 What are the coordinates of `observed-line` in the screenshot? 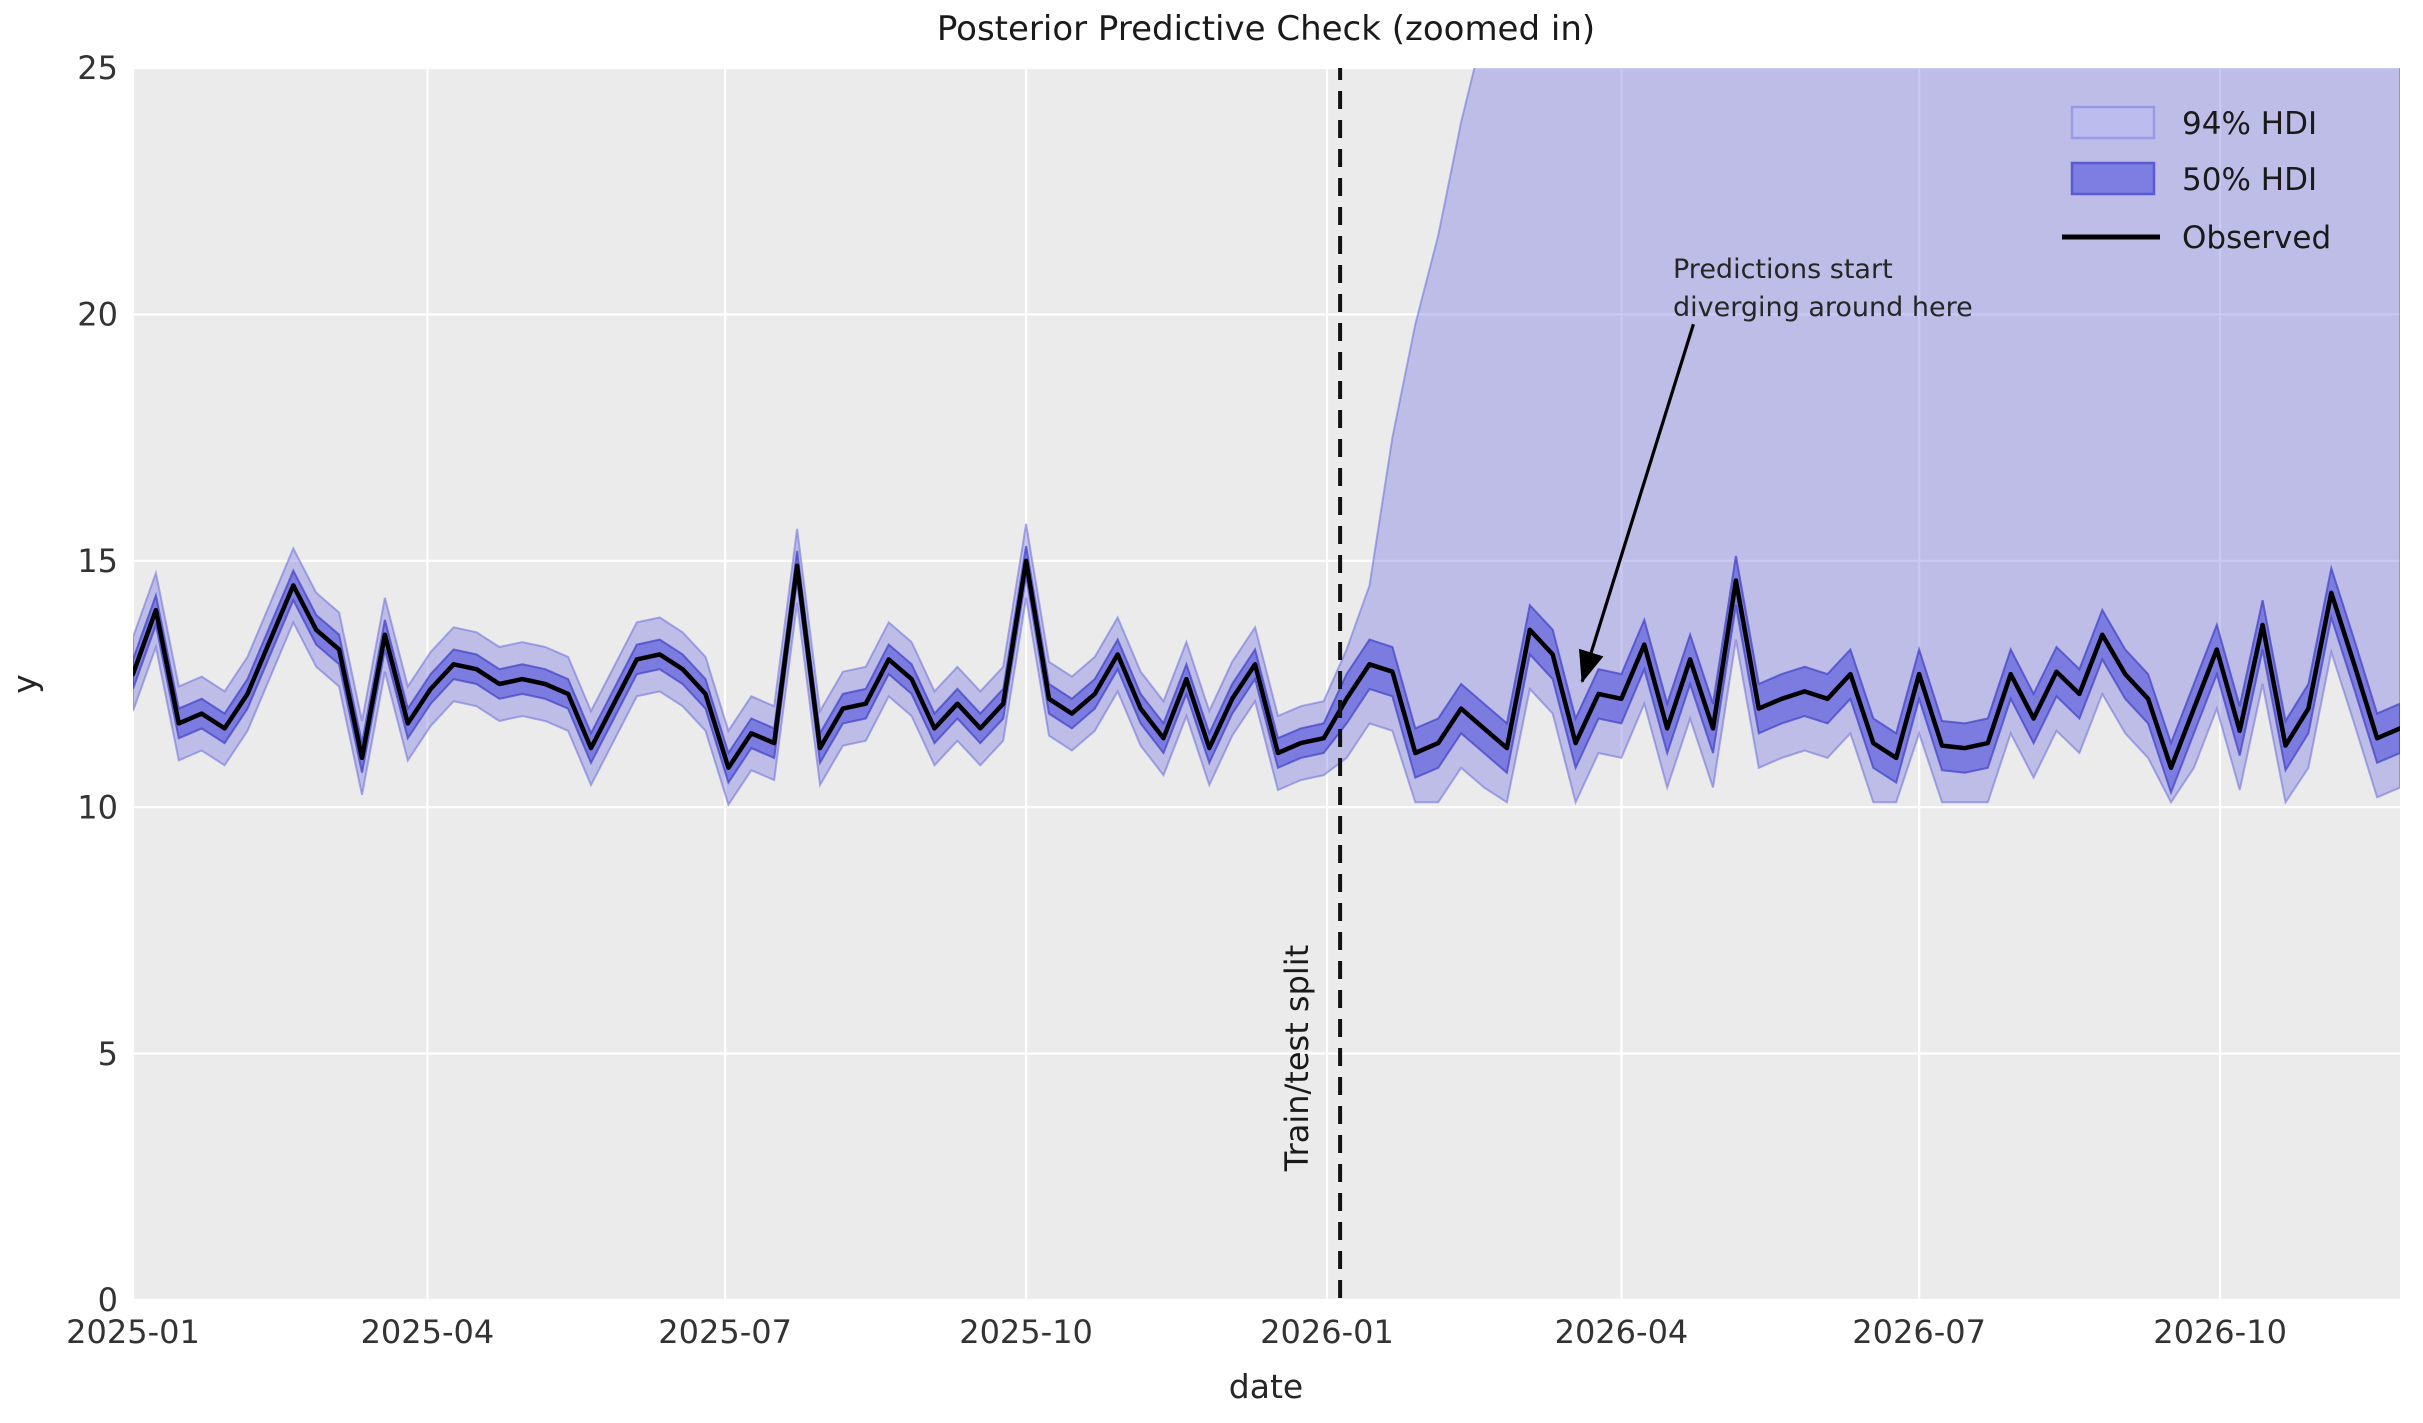 It's located at (1266, 664).